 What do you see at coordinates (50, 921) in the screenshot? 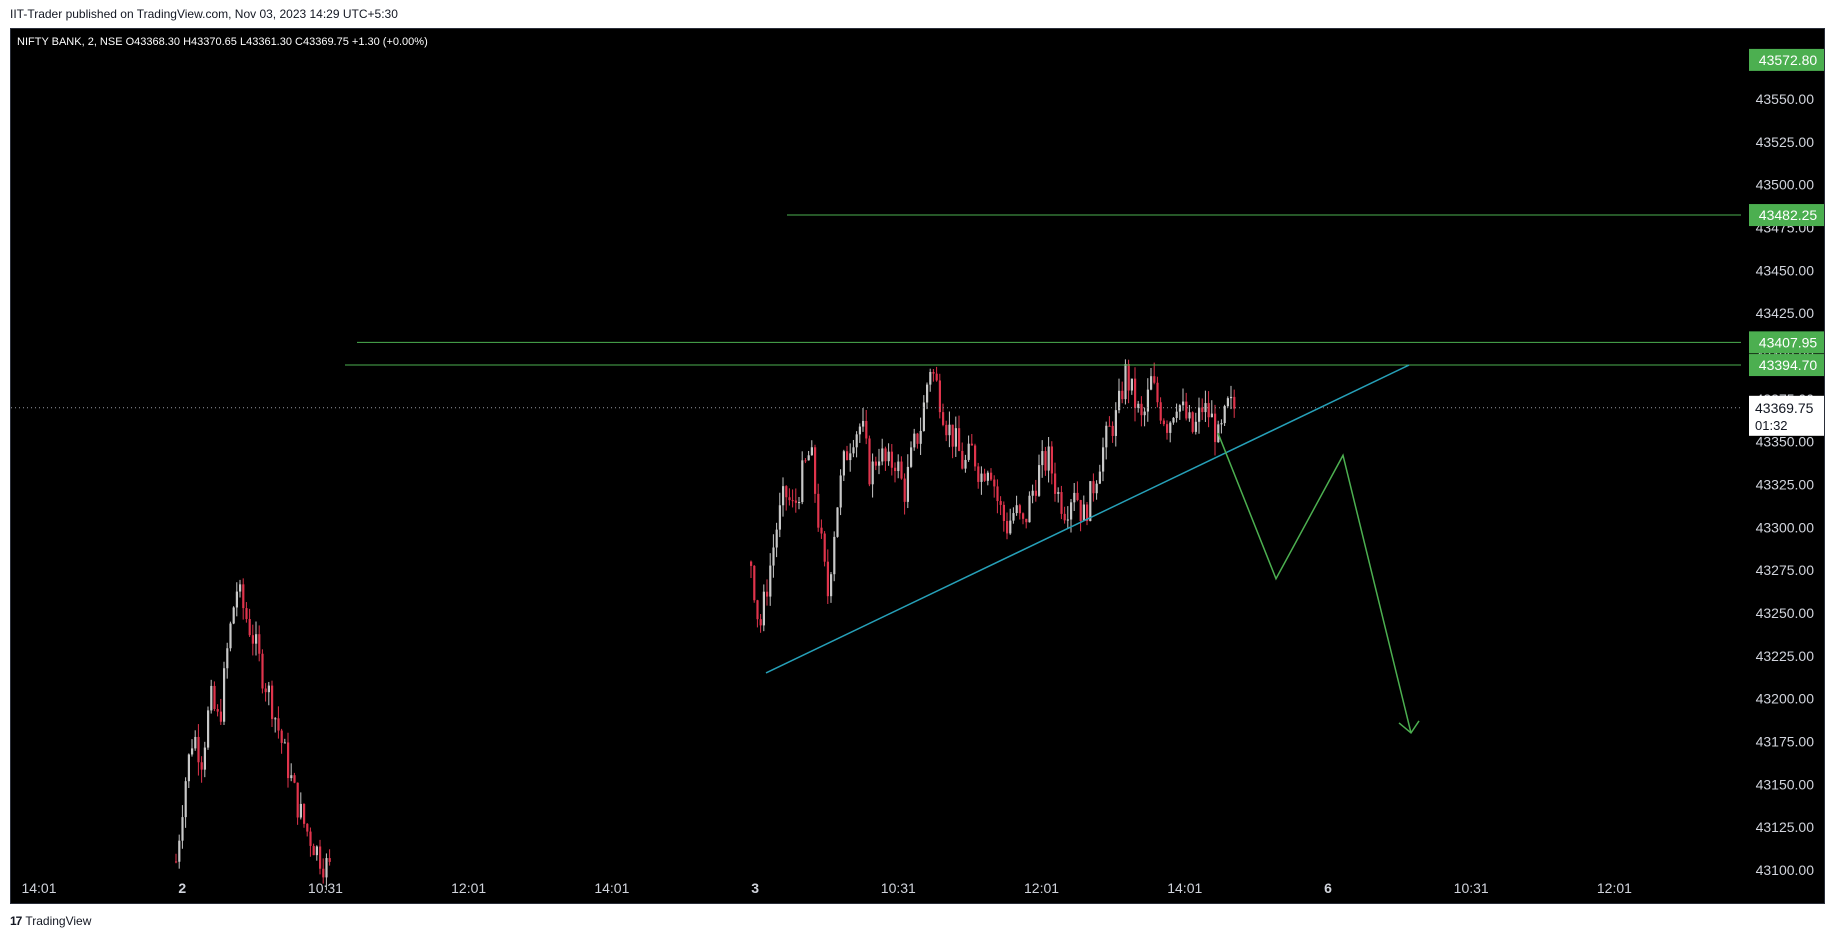
I see `tradingview-footer: 17 TradingView` at bounding box center [50, 921].